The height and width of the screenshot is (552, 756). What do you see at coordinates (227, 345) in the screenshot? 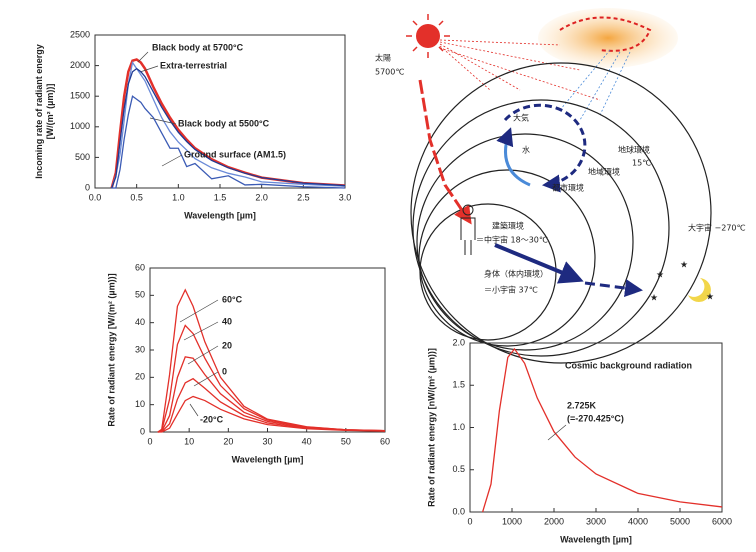
I see `series-label: 20` at bounding box center [227, 345].